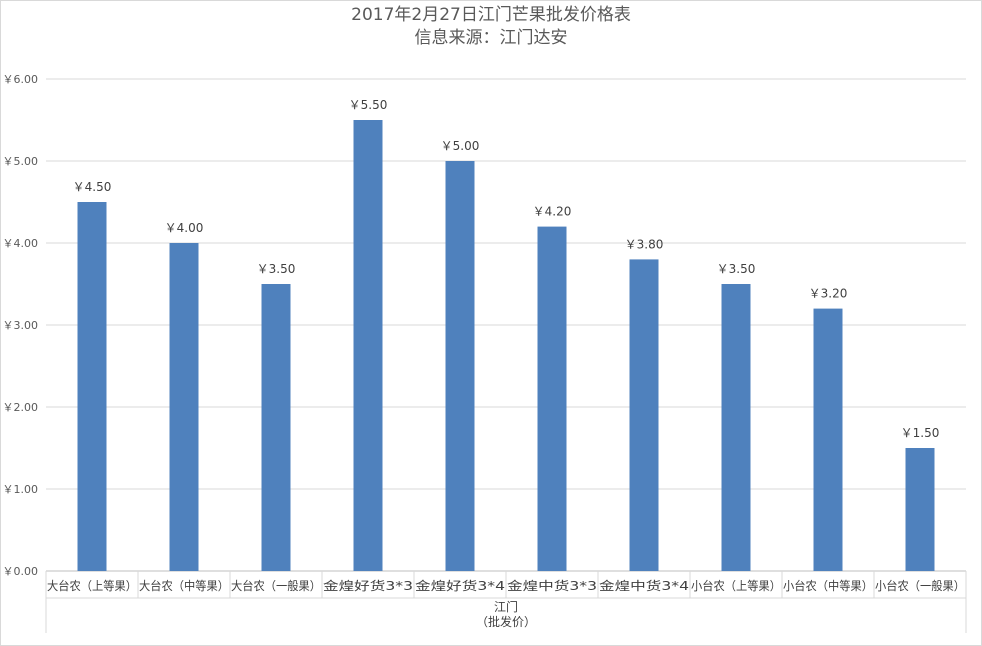 The height and width of the screenshot is (646, 982). What do you see at coordinates (644, 585) in the screenshot?
I see `category-label: 金煌中货3*4` at bounding box center [644, 585].